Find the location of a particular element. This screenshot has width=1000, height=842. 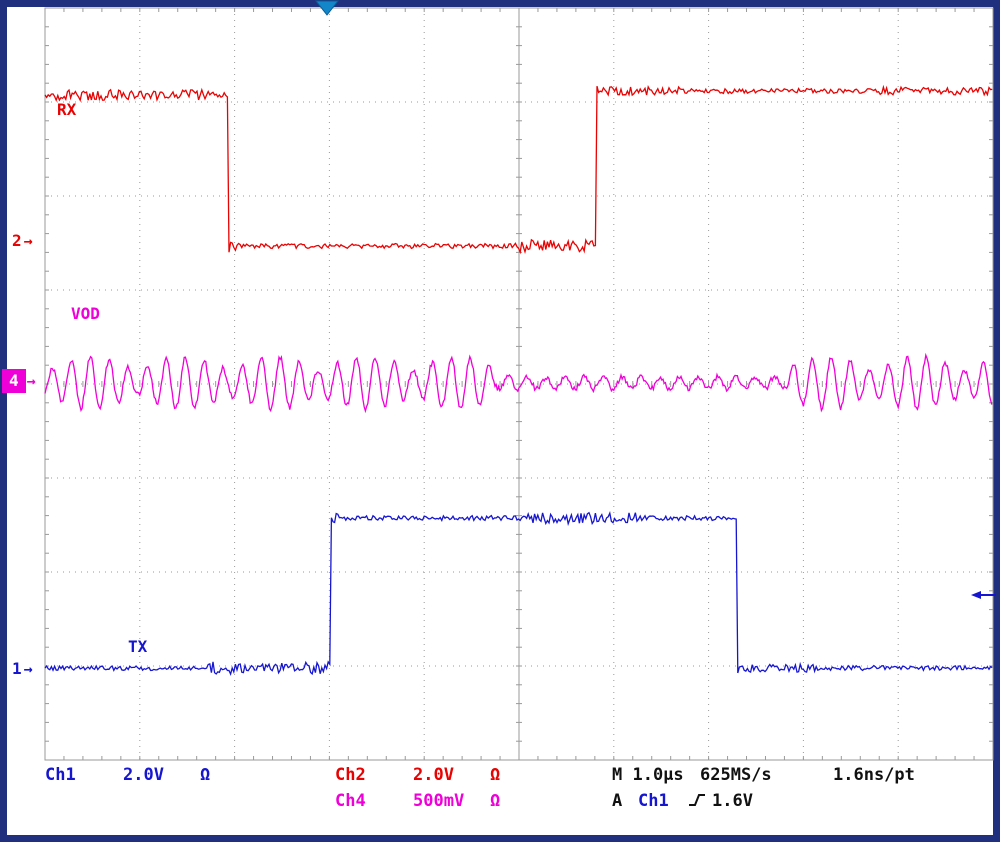

ch1-marker-digit: 1 is located at coordinates (17, 668).